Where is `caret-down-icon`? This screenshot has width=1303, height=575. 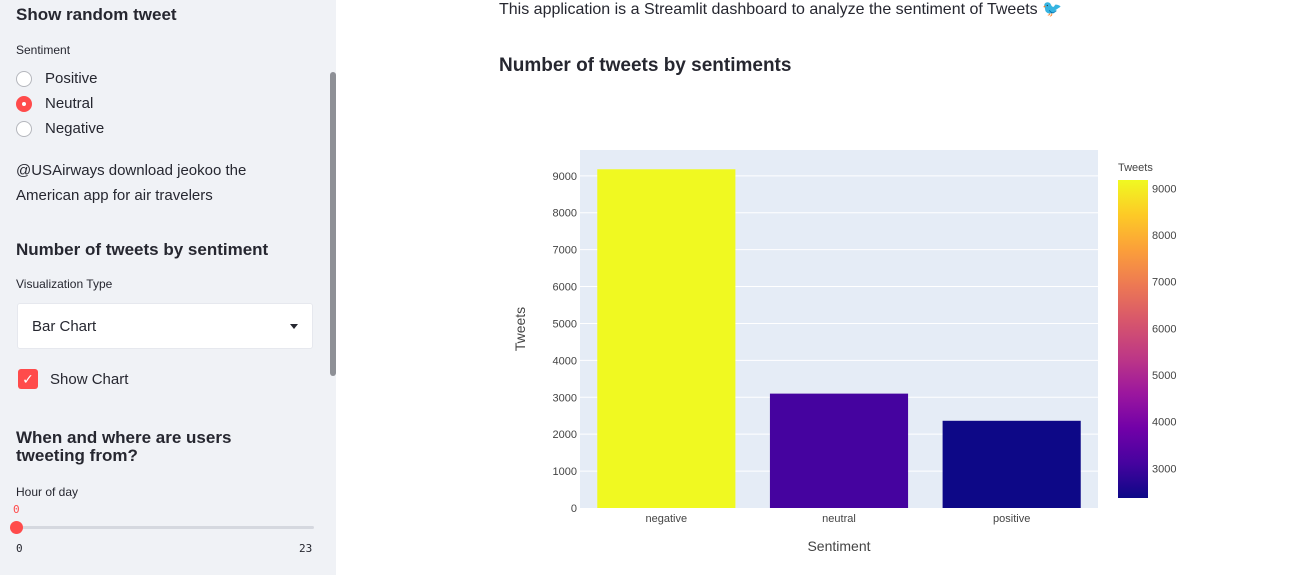 caret-down-icon is located at coordinates (294, 326).